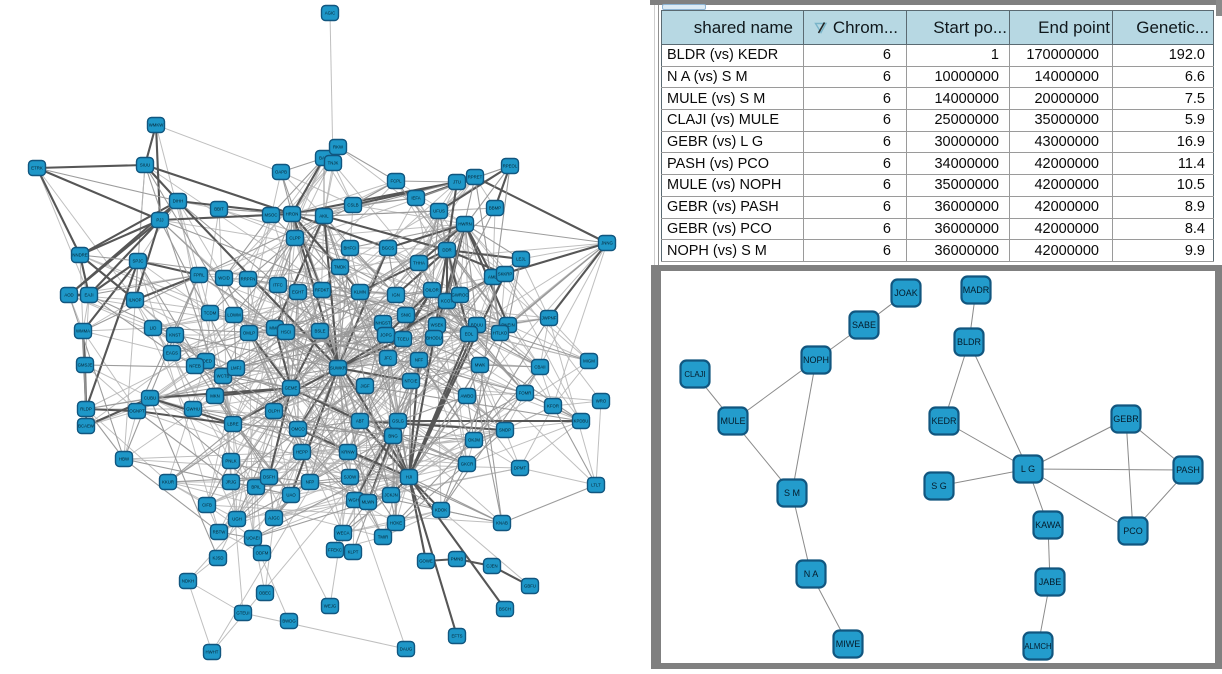 This screenshot has width=1222, height=674. What do you see at coordinates (223, 278) in the screenshot?
I see `svg-text: WCID` at bounding box center [223, 278].